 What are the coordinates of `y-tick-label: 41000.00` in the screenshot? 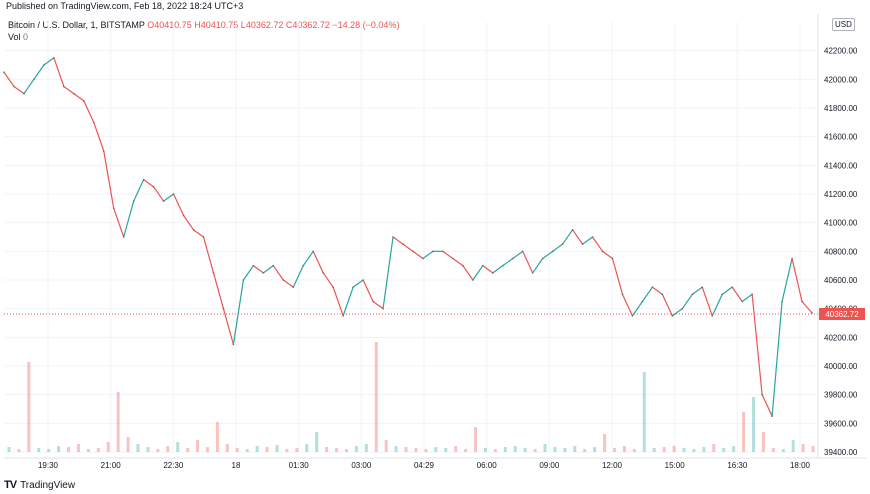 It's located at (841, 223).